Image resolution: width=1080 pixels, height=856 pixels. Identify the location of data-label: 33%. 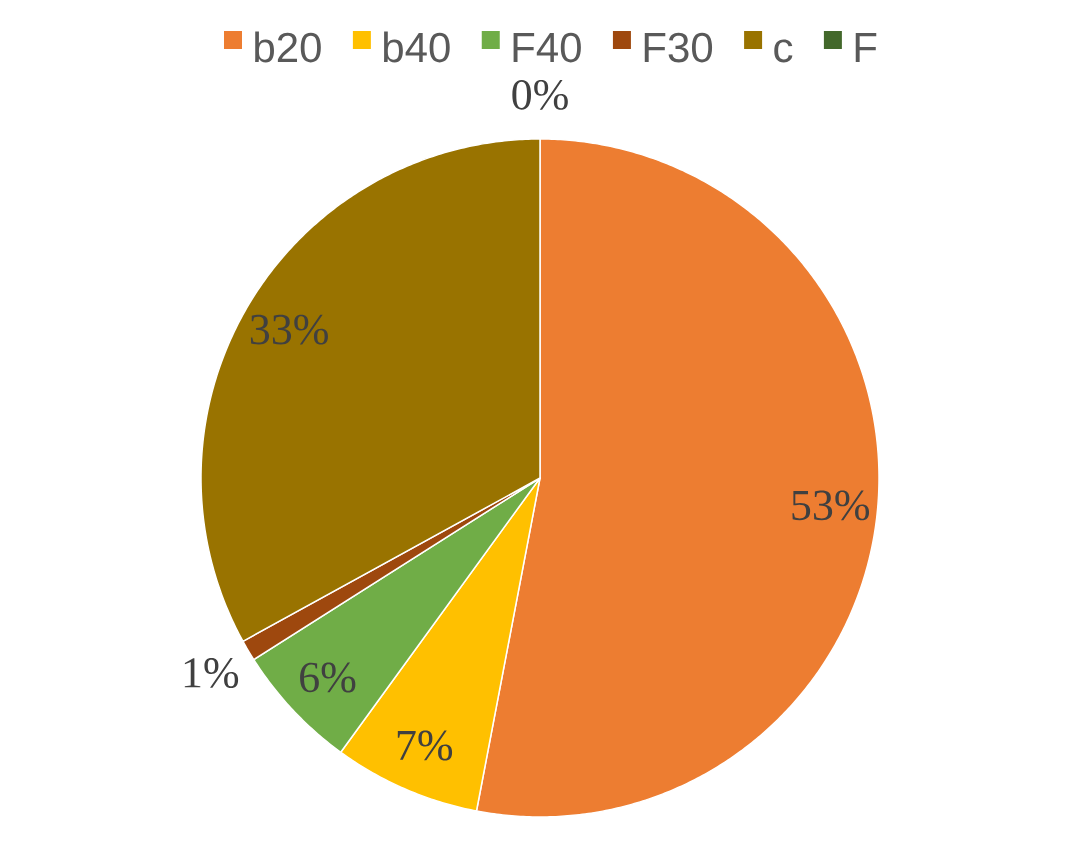
(289, 329).